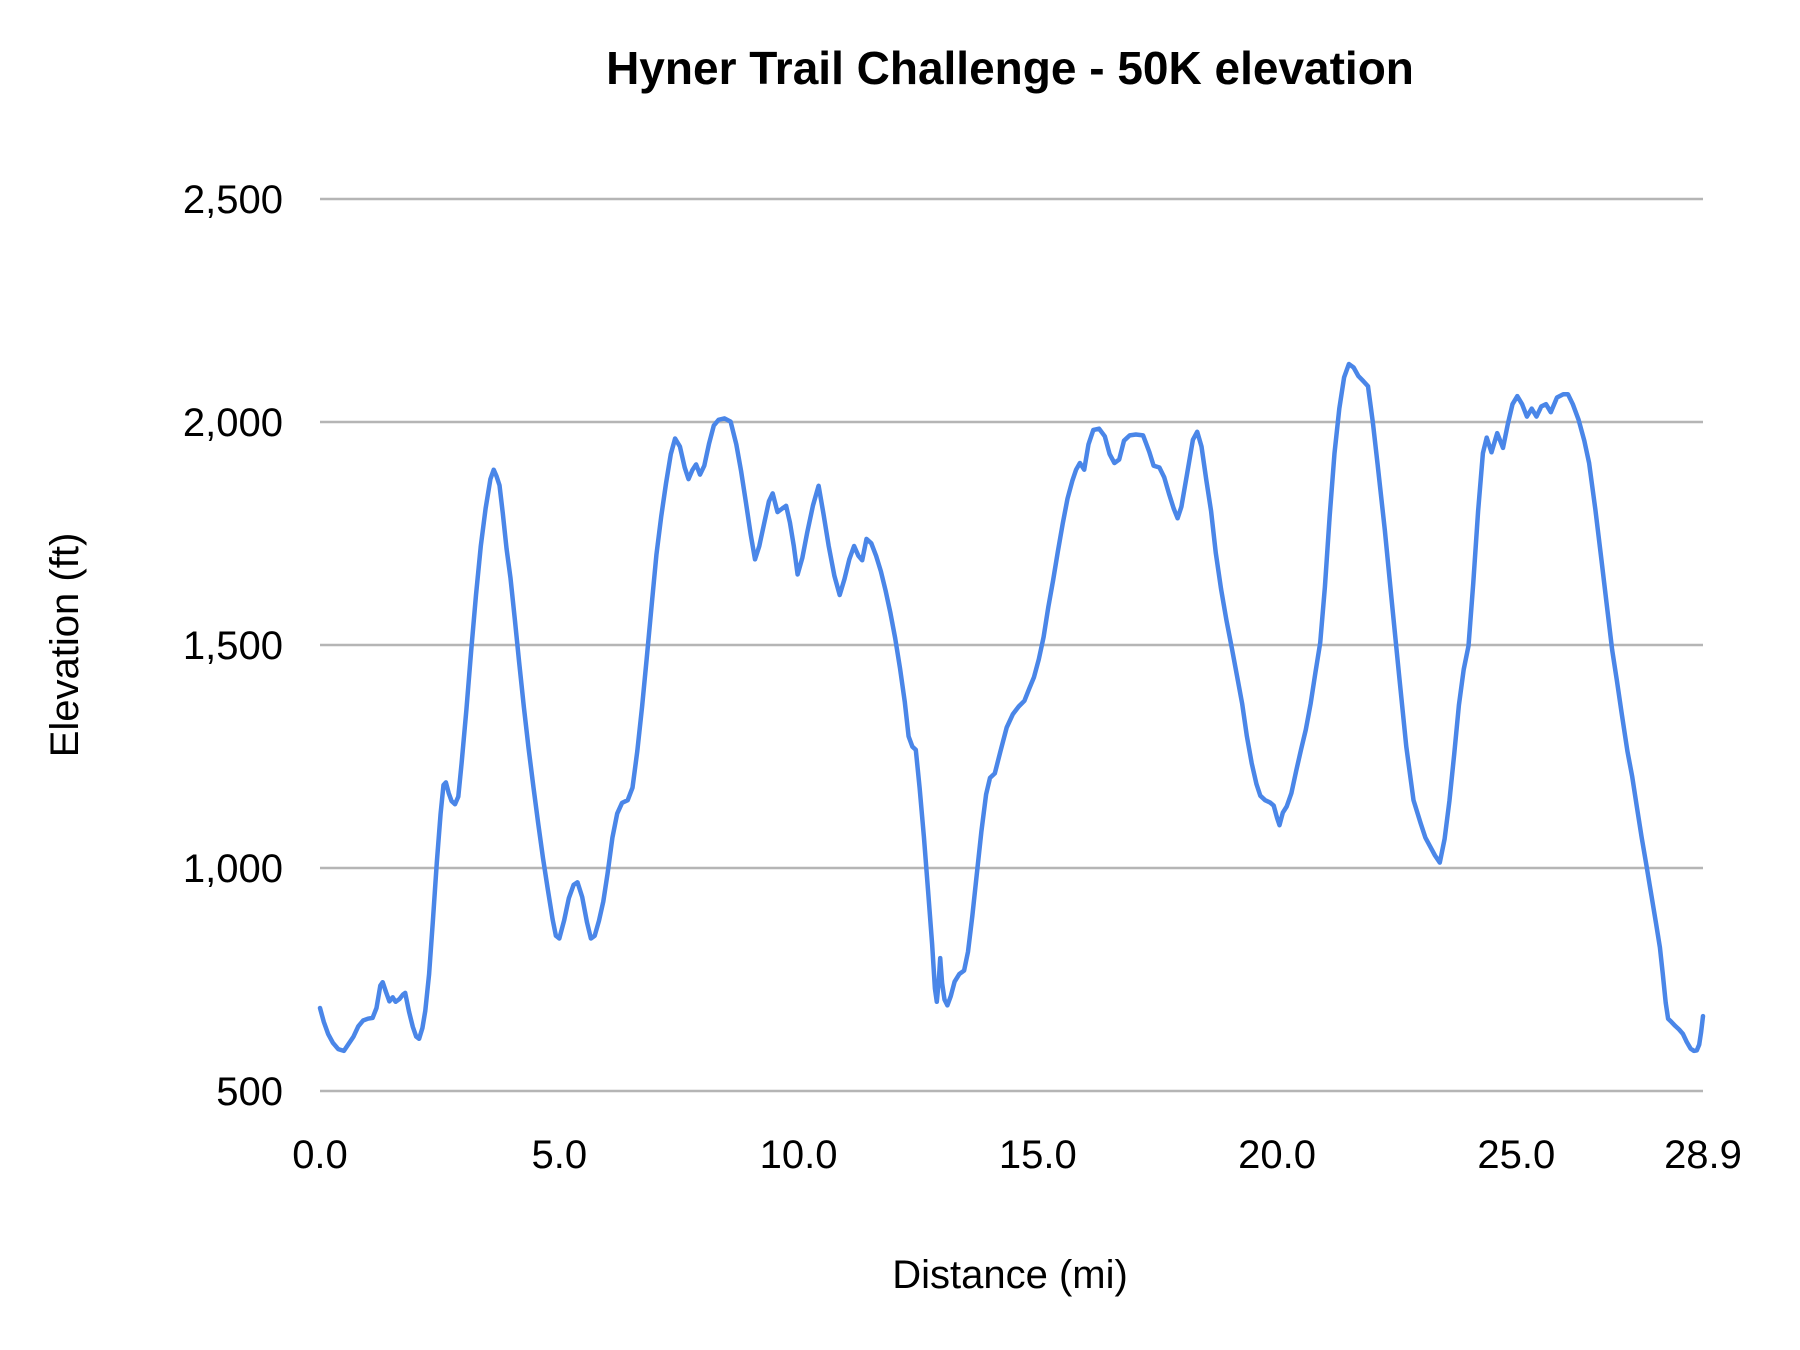  What do you see at coordinates (1277, 1155) in the screenshot?
I see `x-tick-label: 20.0` at bounding box center [1277, 1155].